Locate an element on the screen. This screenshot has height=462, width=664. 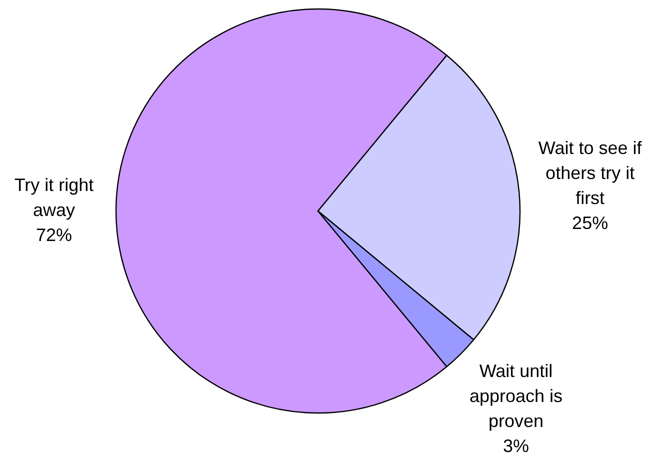
slice-label: Try it right away is located at coordinates (54, 197).